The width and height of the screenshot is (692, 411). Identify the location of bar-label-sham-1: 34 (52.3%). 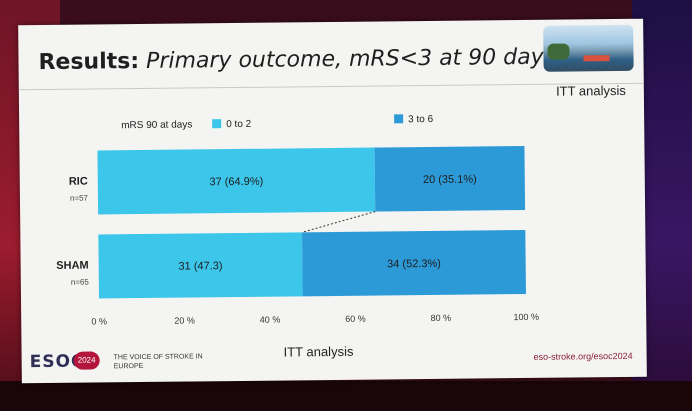
(414, 264).